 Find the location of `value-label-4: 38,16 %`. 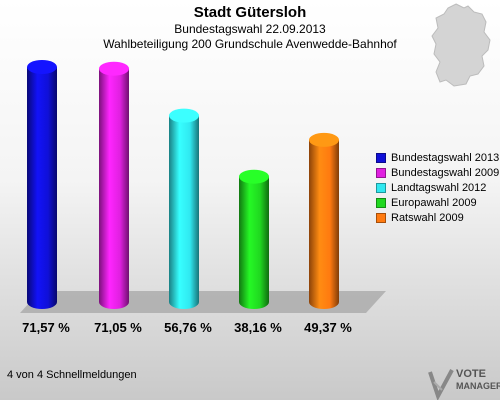

value-label-4: 38,16 % is located at coordinates (258, 327).